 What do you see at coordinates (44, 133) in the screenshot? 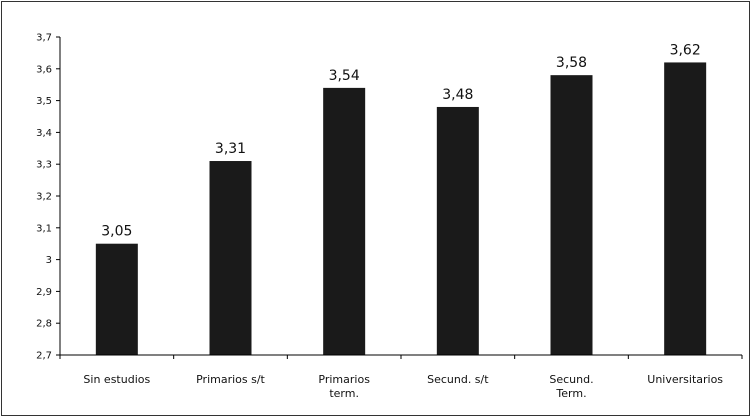
I see `y-tick-label: 3,4` at bounding box center [44, 133].